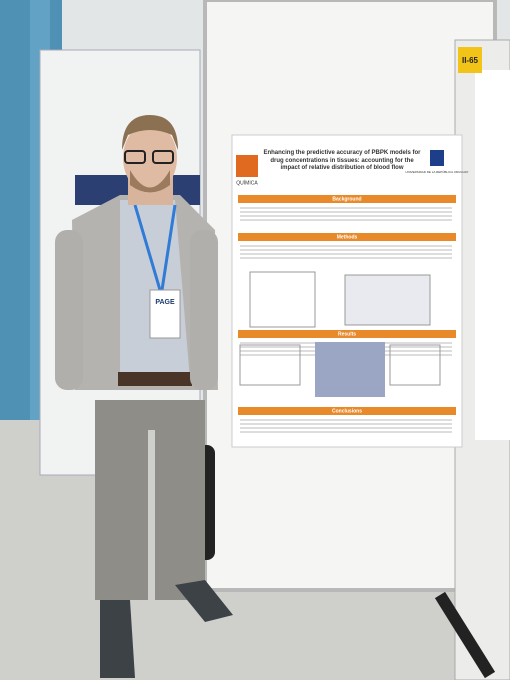 This screenshot has width=510, height=680. I want to click on logo-left, so click(247, 166).